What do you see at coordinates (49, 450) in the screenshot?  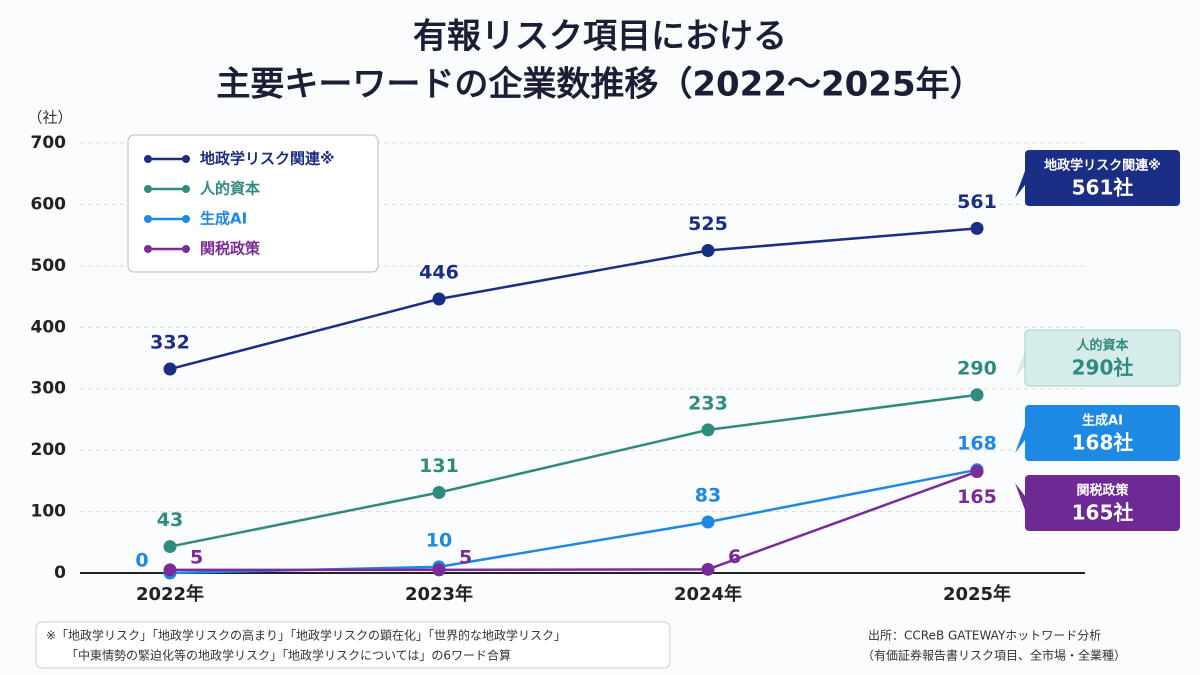 I see `y-tick-label: 200` at bounding box center [49, 450].